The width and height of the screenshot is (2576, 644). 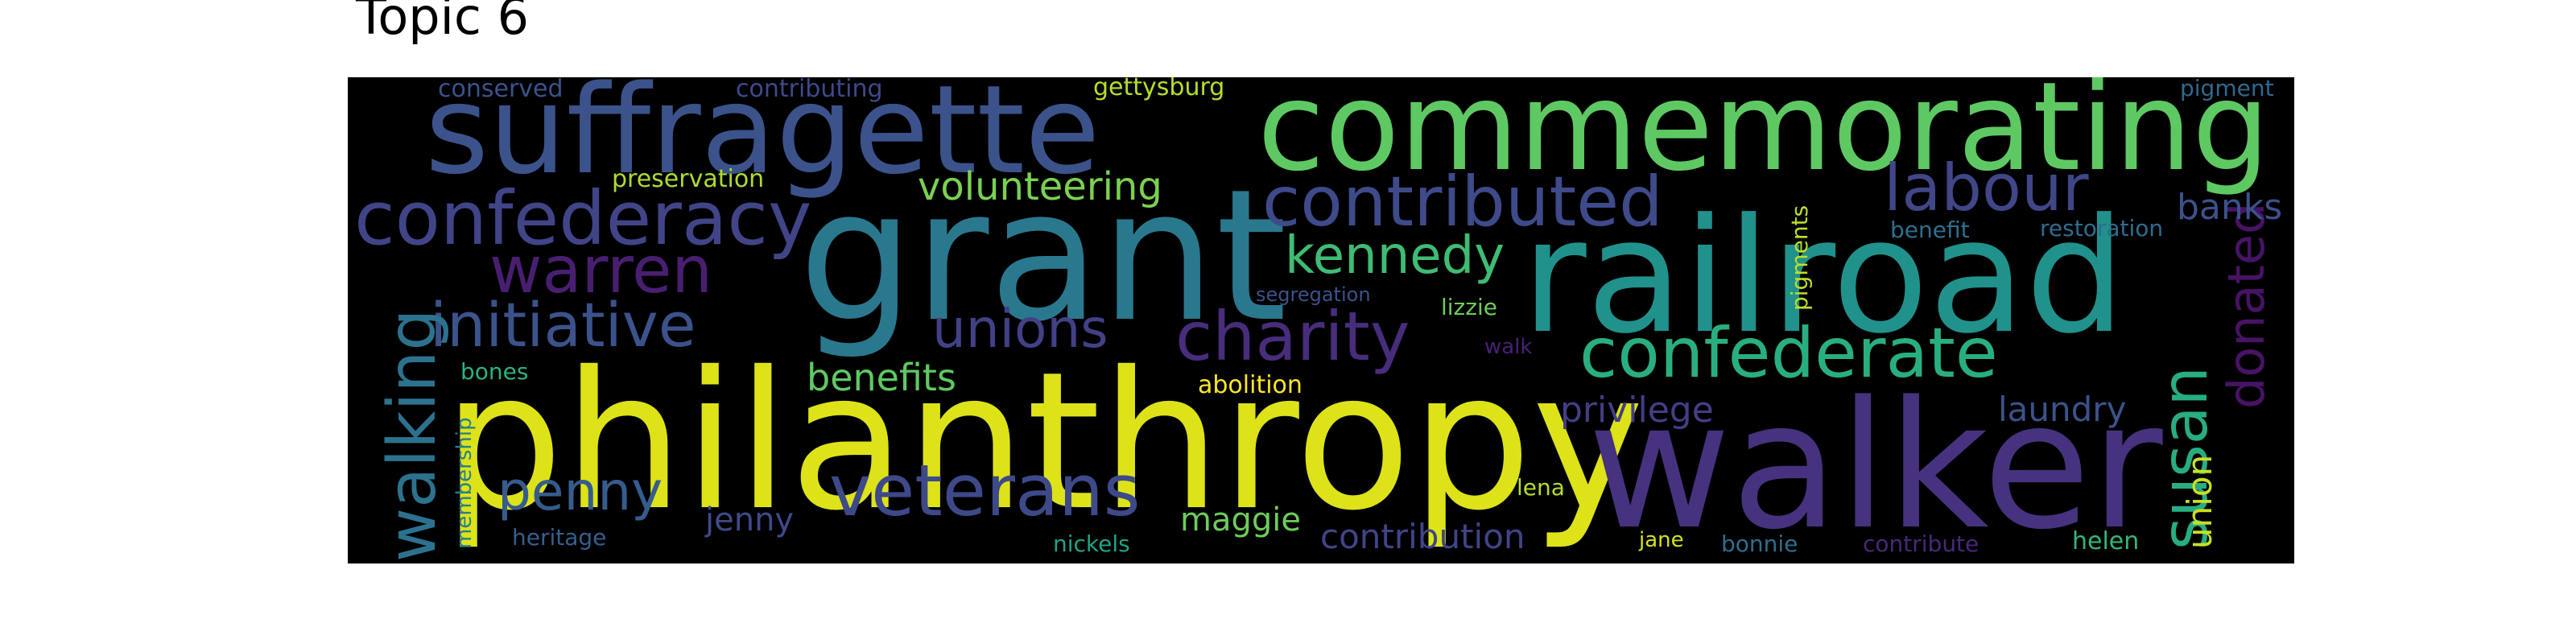 What do you see at coordinates (1930, 230) in the screenshot?
I see `word-benefit: benefit` at bounding box center [1930, 230].